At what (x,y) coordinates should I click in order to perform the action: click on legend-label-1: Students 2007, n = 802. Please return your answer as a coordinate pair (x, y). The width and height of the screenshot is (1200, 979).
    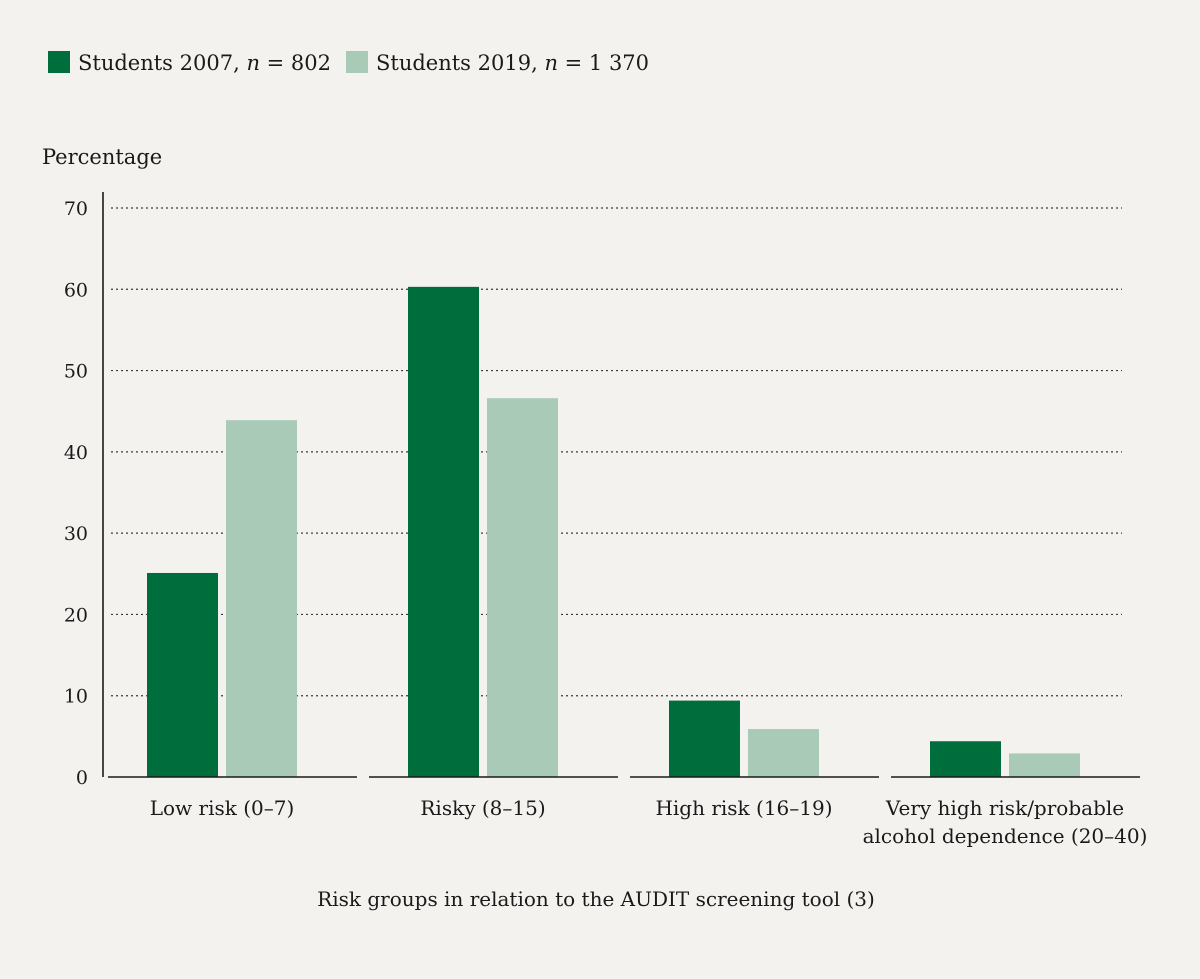
    Looking at the image, I should click on (204, 63).